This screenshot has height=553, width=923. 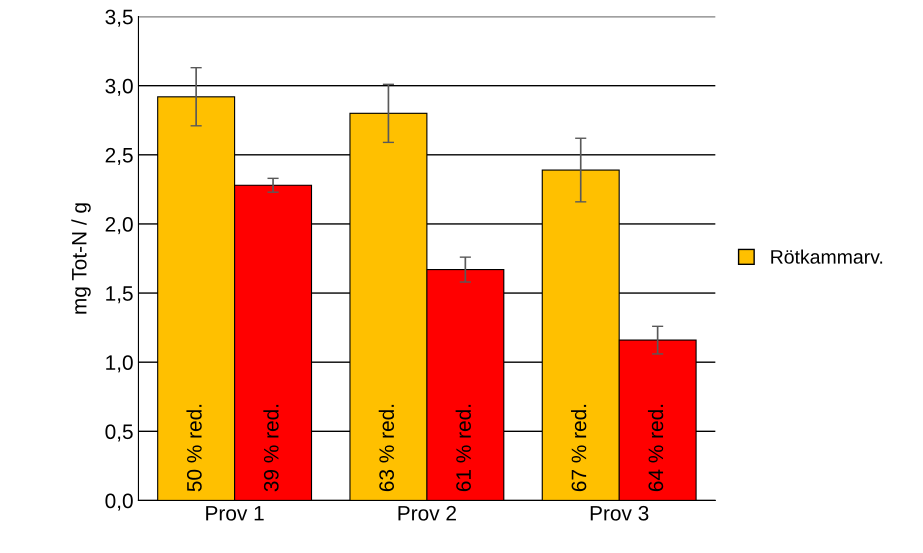 I want to click on y-tick-label: 0,5, so click(x=119, y=433).